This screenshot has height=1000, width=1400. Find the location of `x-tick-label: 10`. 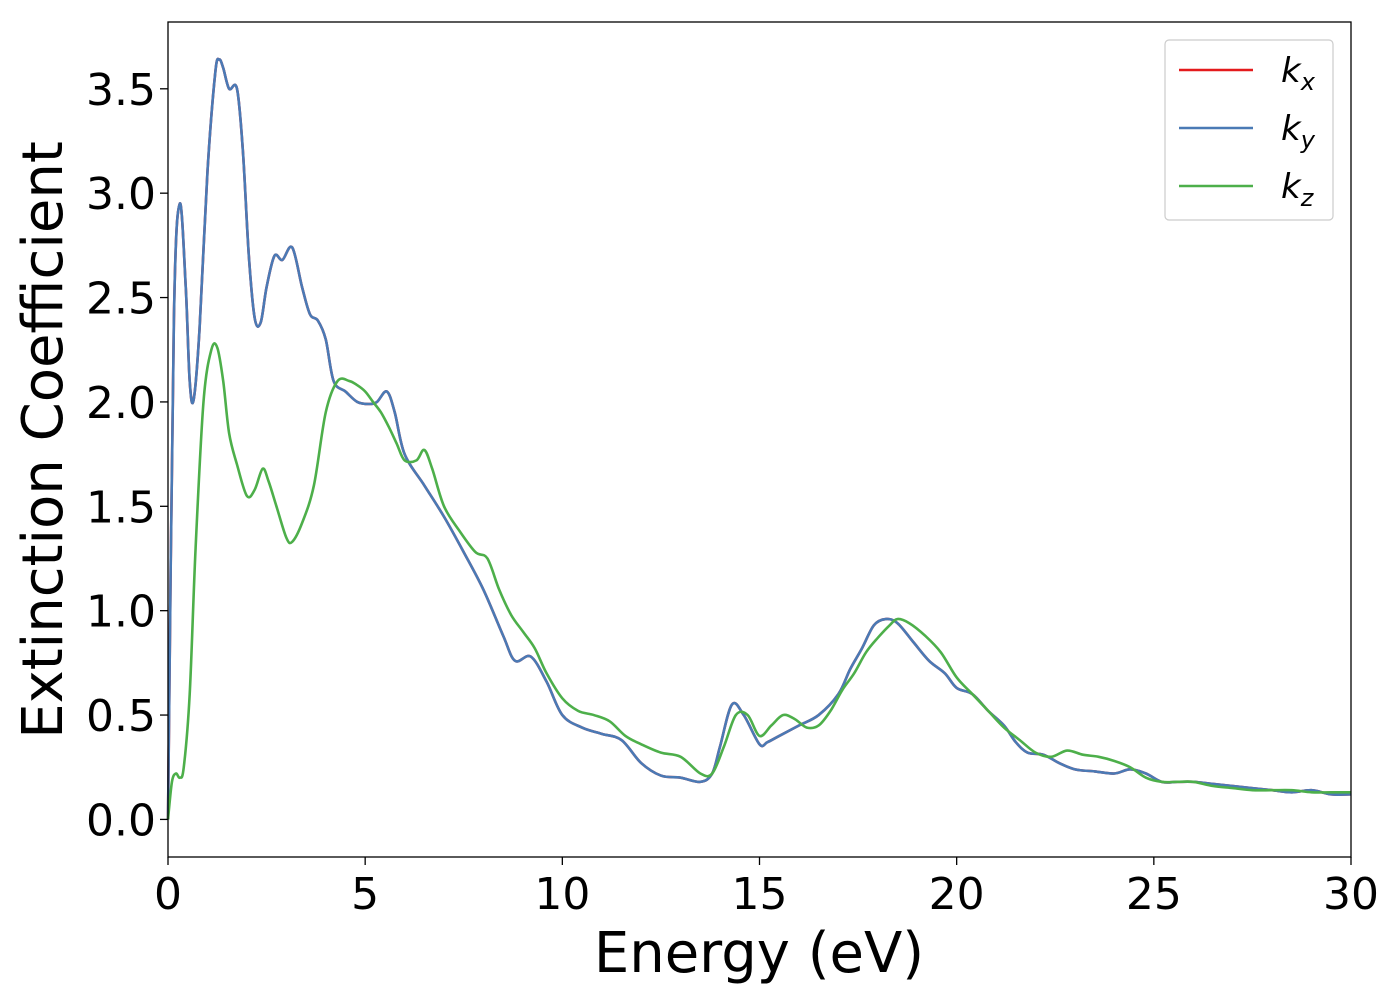

x-tick-label: 10 is located at coordinates (562, 894).